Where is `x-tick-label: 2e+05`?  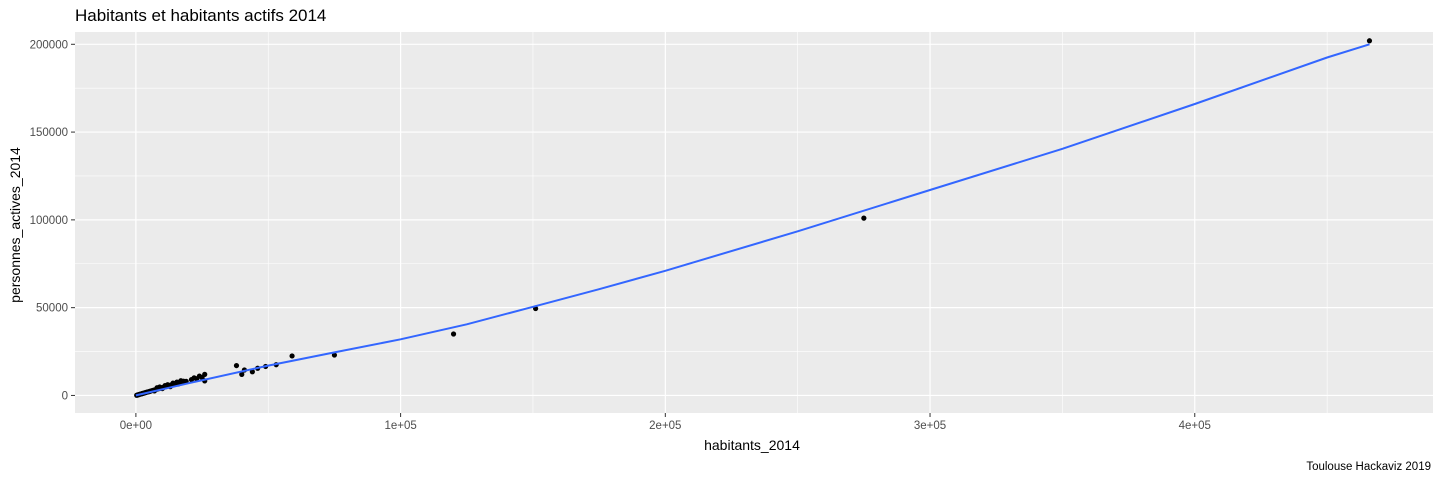 x-tick-label: 2e+05 is located at coordinates (665, 426).